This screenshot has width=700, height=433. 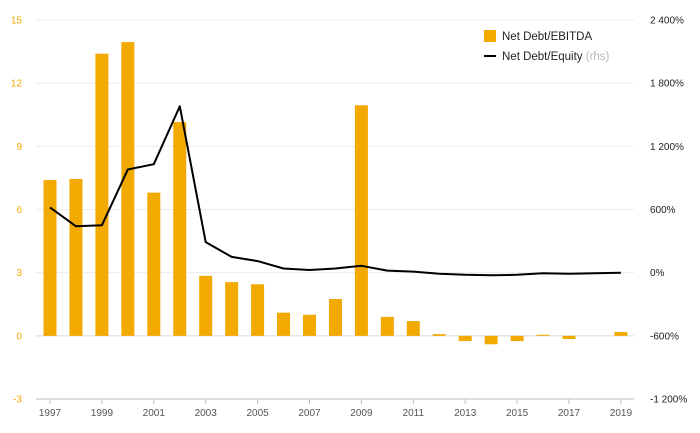 What do you see at coordinates (19, 336) in the screenshot?
I see `y-left-tick-label: 0` at bounding box center [19, 336].